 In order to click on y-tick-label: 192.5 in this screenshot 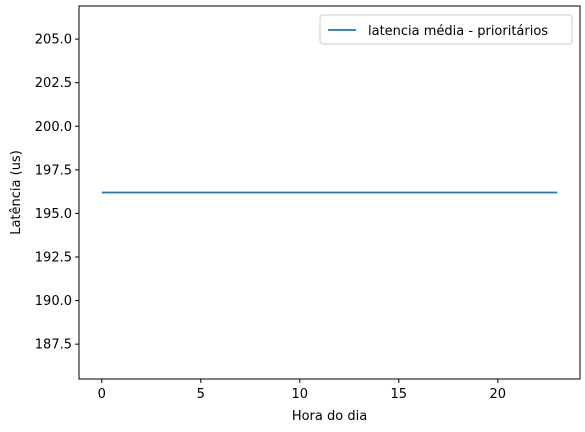, I will do `click(53, 257)`.